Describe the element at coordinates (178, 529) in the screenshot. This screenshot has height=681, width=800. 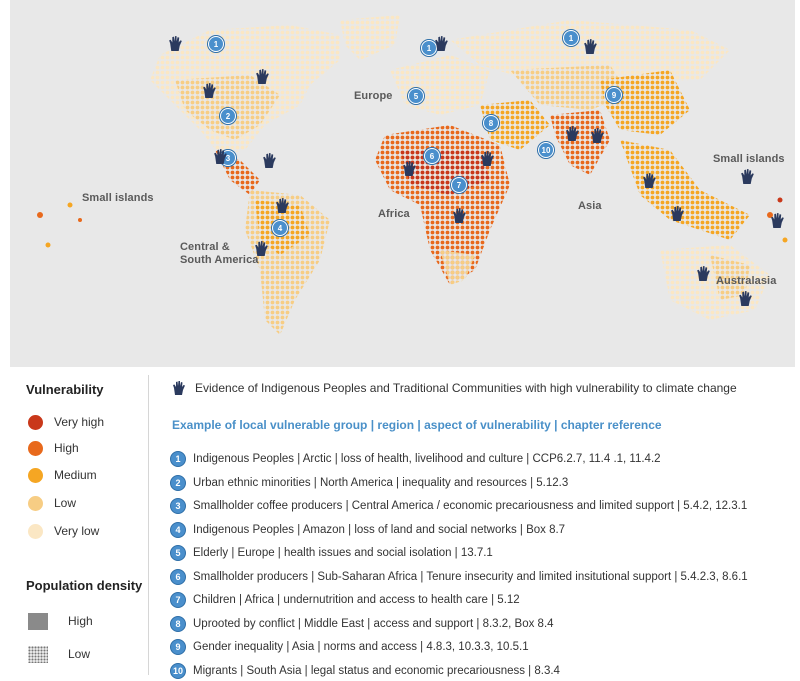
I see `example-number-badge: 4` at that location.